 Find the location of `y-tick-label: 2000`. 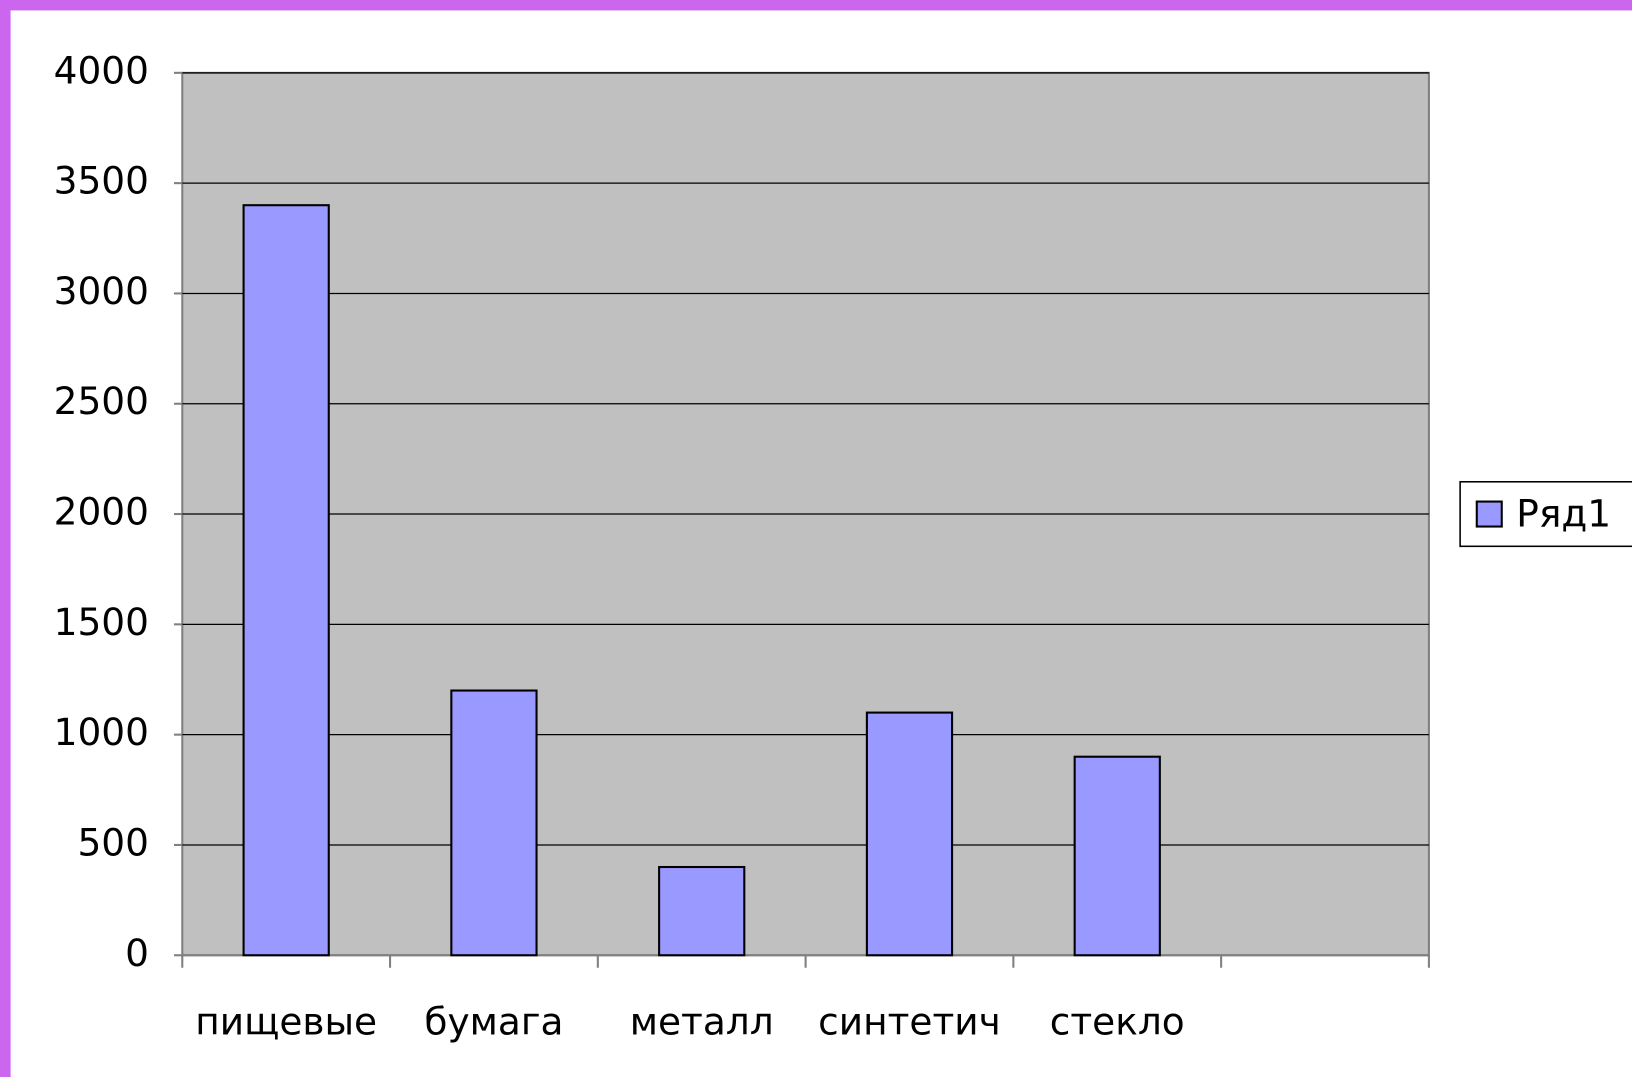

y-tick-label: 2000 is located at coordinates (101, 512).